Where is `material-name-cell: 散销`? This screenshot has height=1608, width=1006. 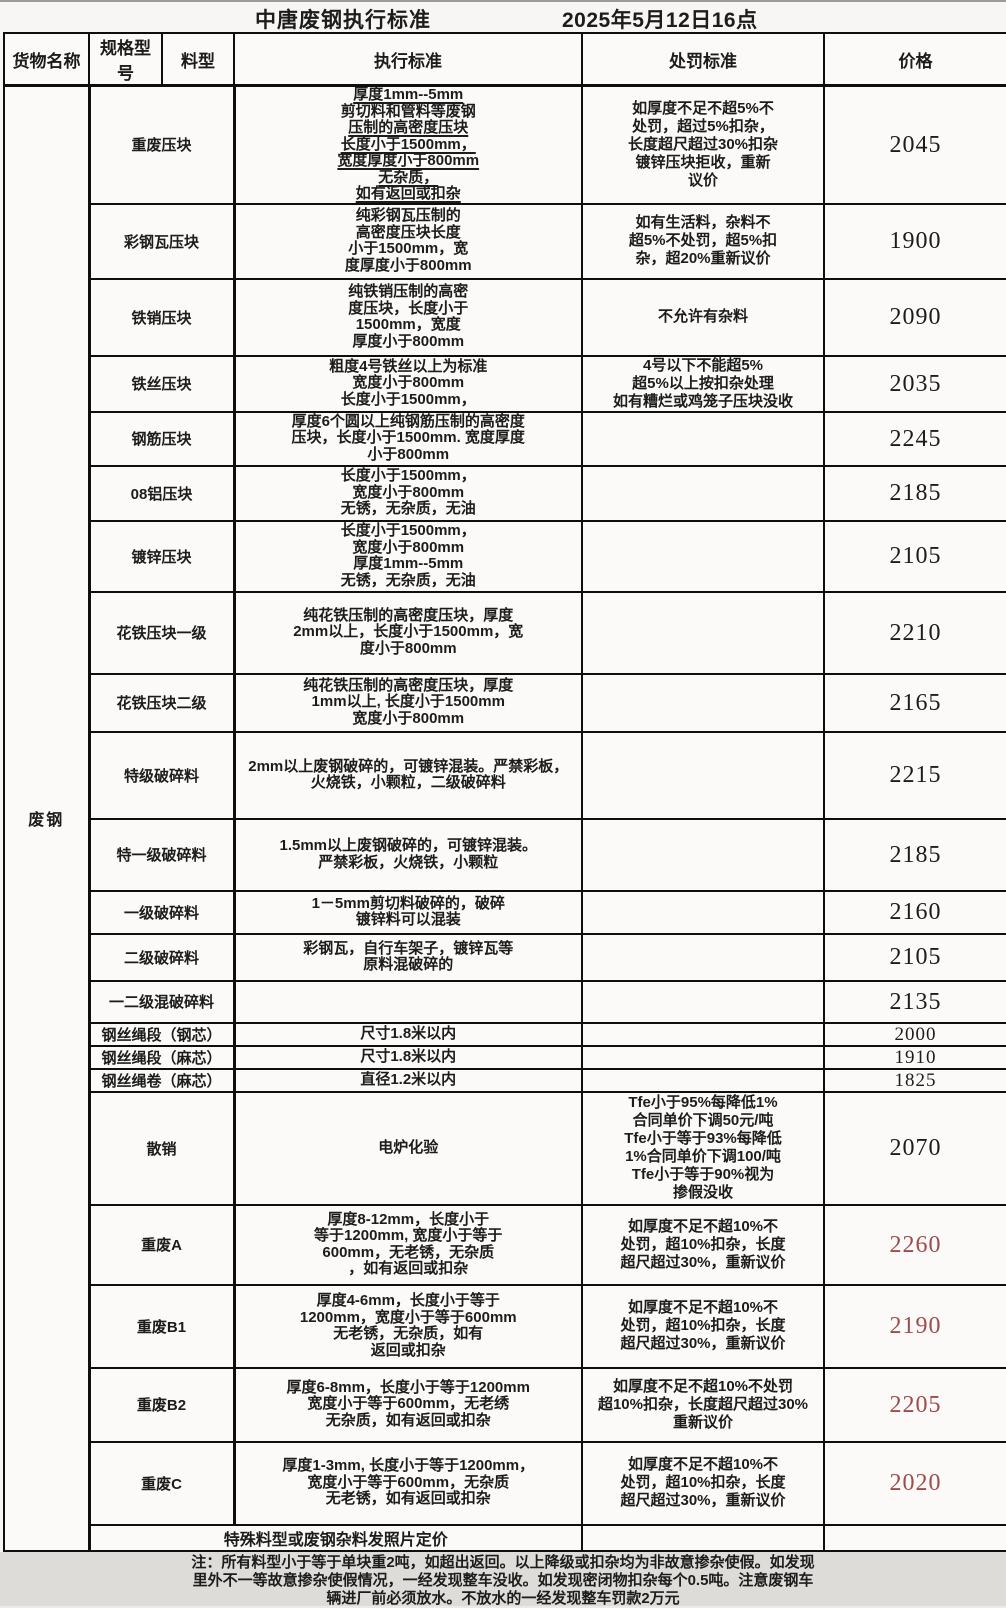
material-name-cell: 散销 is located at coordinates (161, 1148).